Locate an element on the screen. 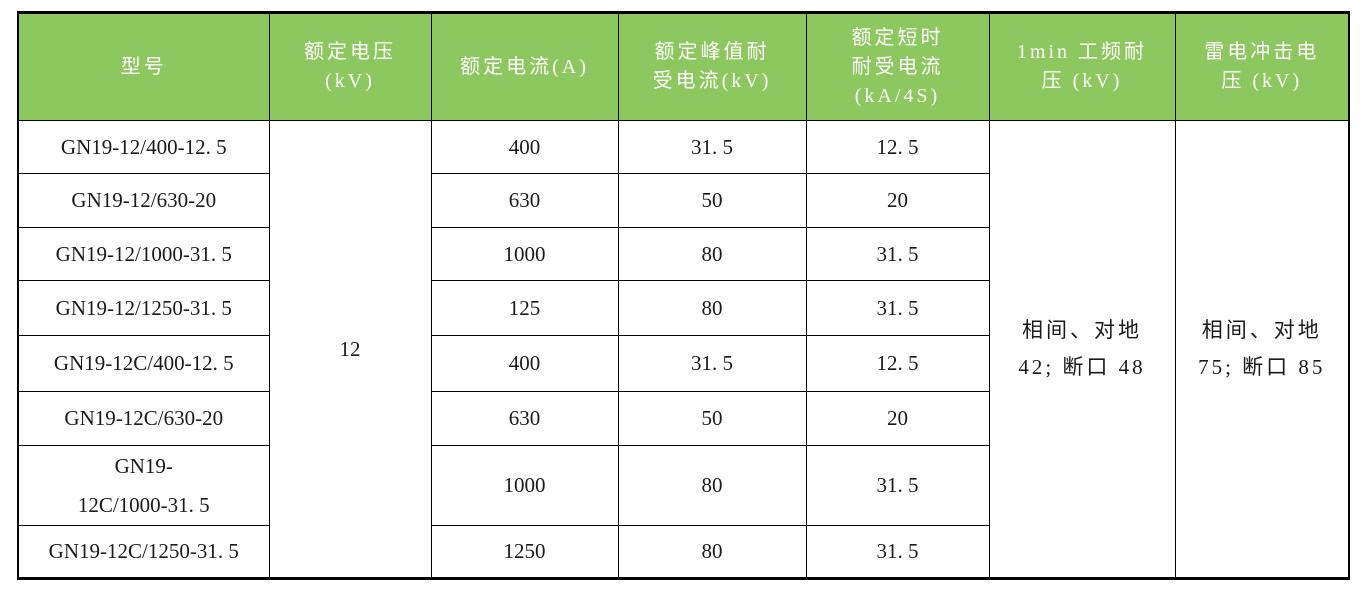 The height and width of the screenshot is (590, 1366). header-line: 额定电压 is located at coordinates (350, 52).